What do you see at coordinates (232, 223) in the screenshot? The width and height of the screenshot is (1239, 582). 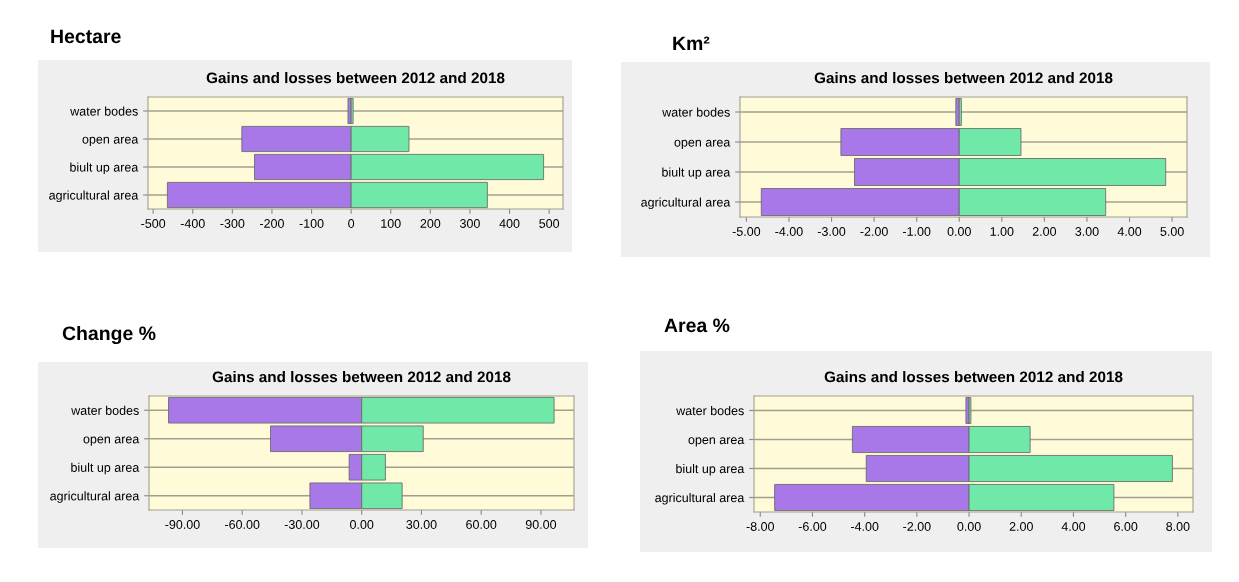 I see `x-tick-label: -300` at bounding box center [232, 223].